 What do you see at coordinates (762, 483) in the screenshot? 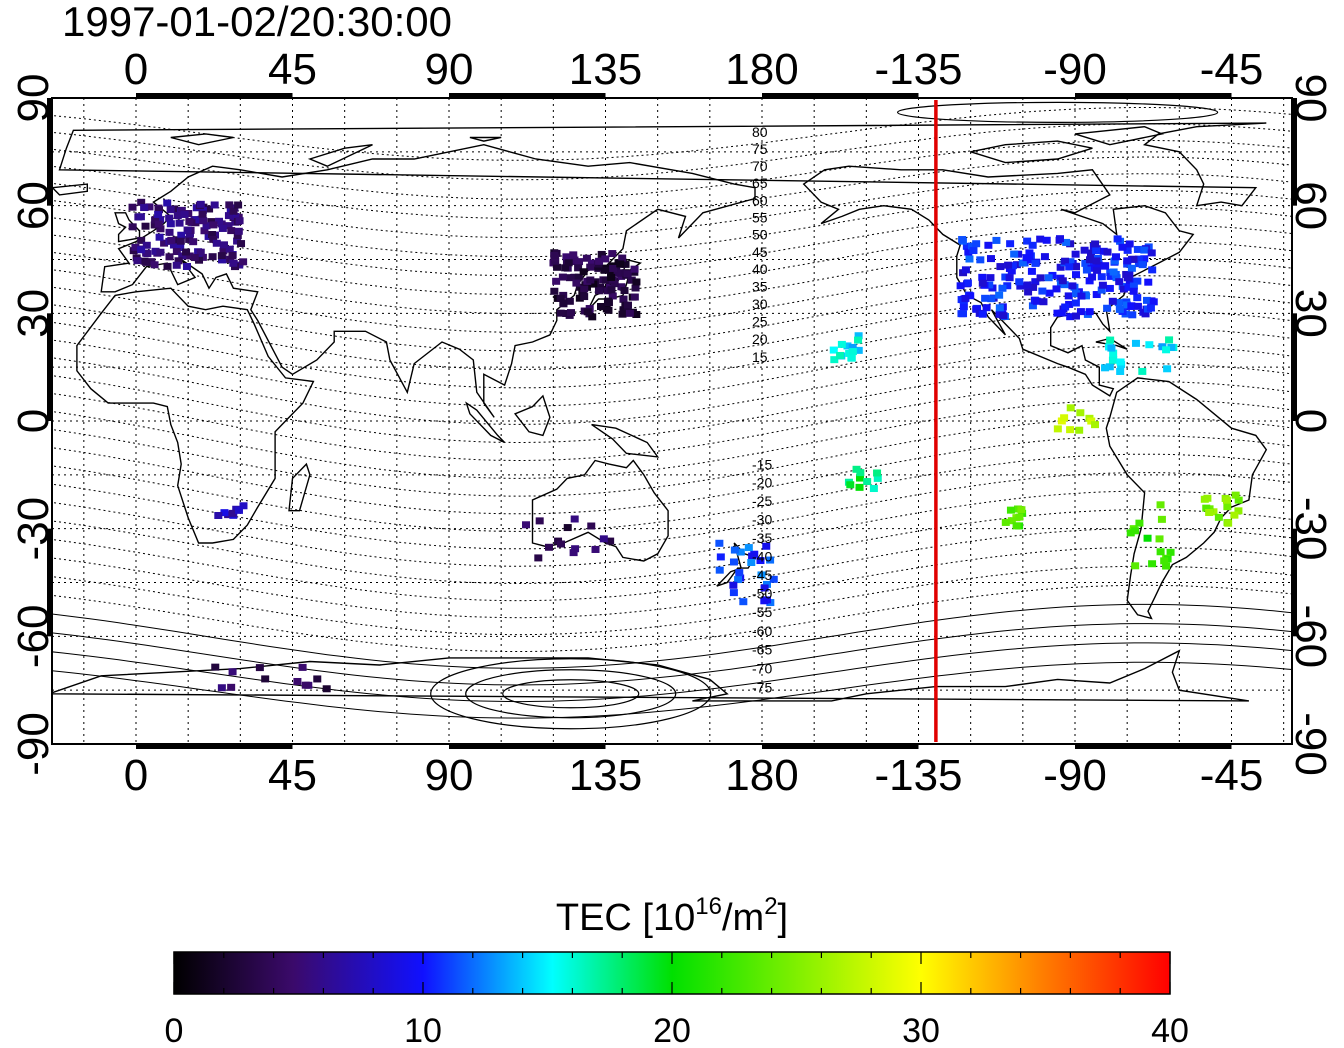
I see `contour-label: -20` at bounding box center [762, 483].